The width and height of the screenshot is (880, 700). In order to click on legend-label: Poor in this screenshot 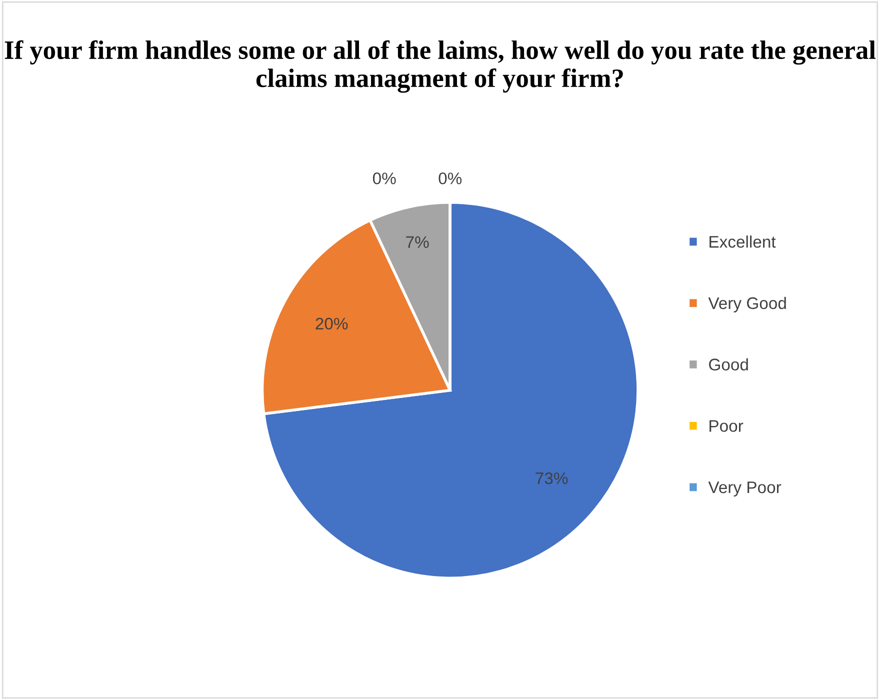, I will do `click(727, 426)`.